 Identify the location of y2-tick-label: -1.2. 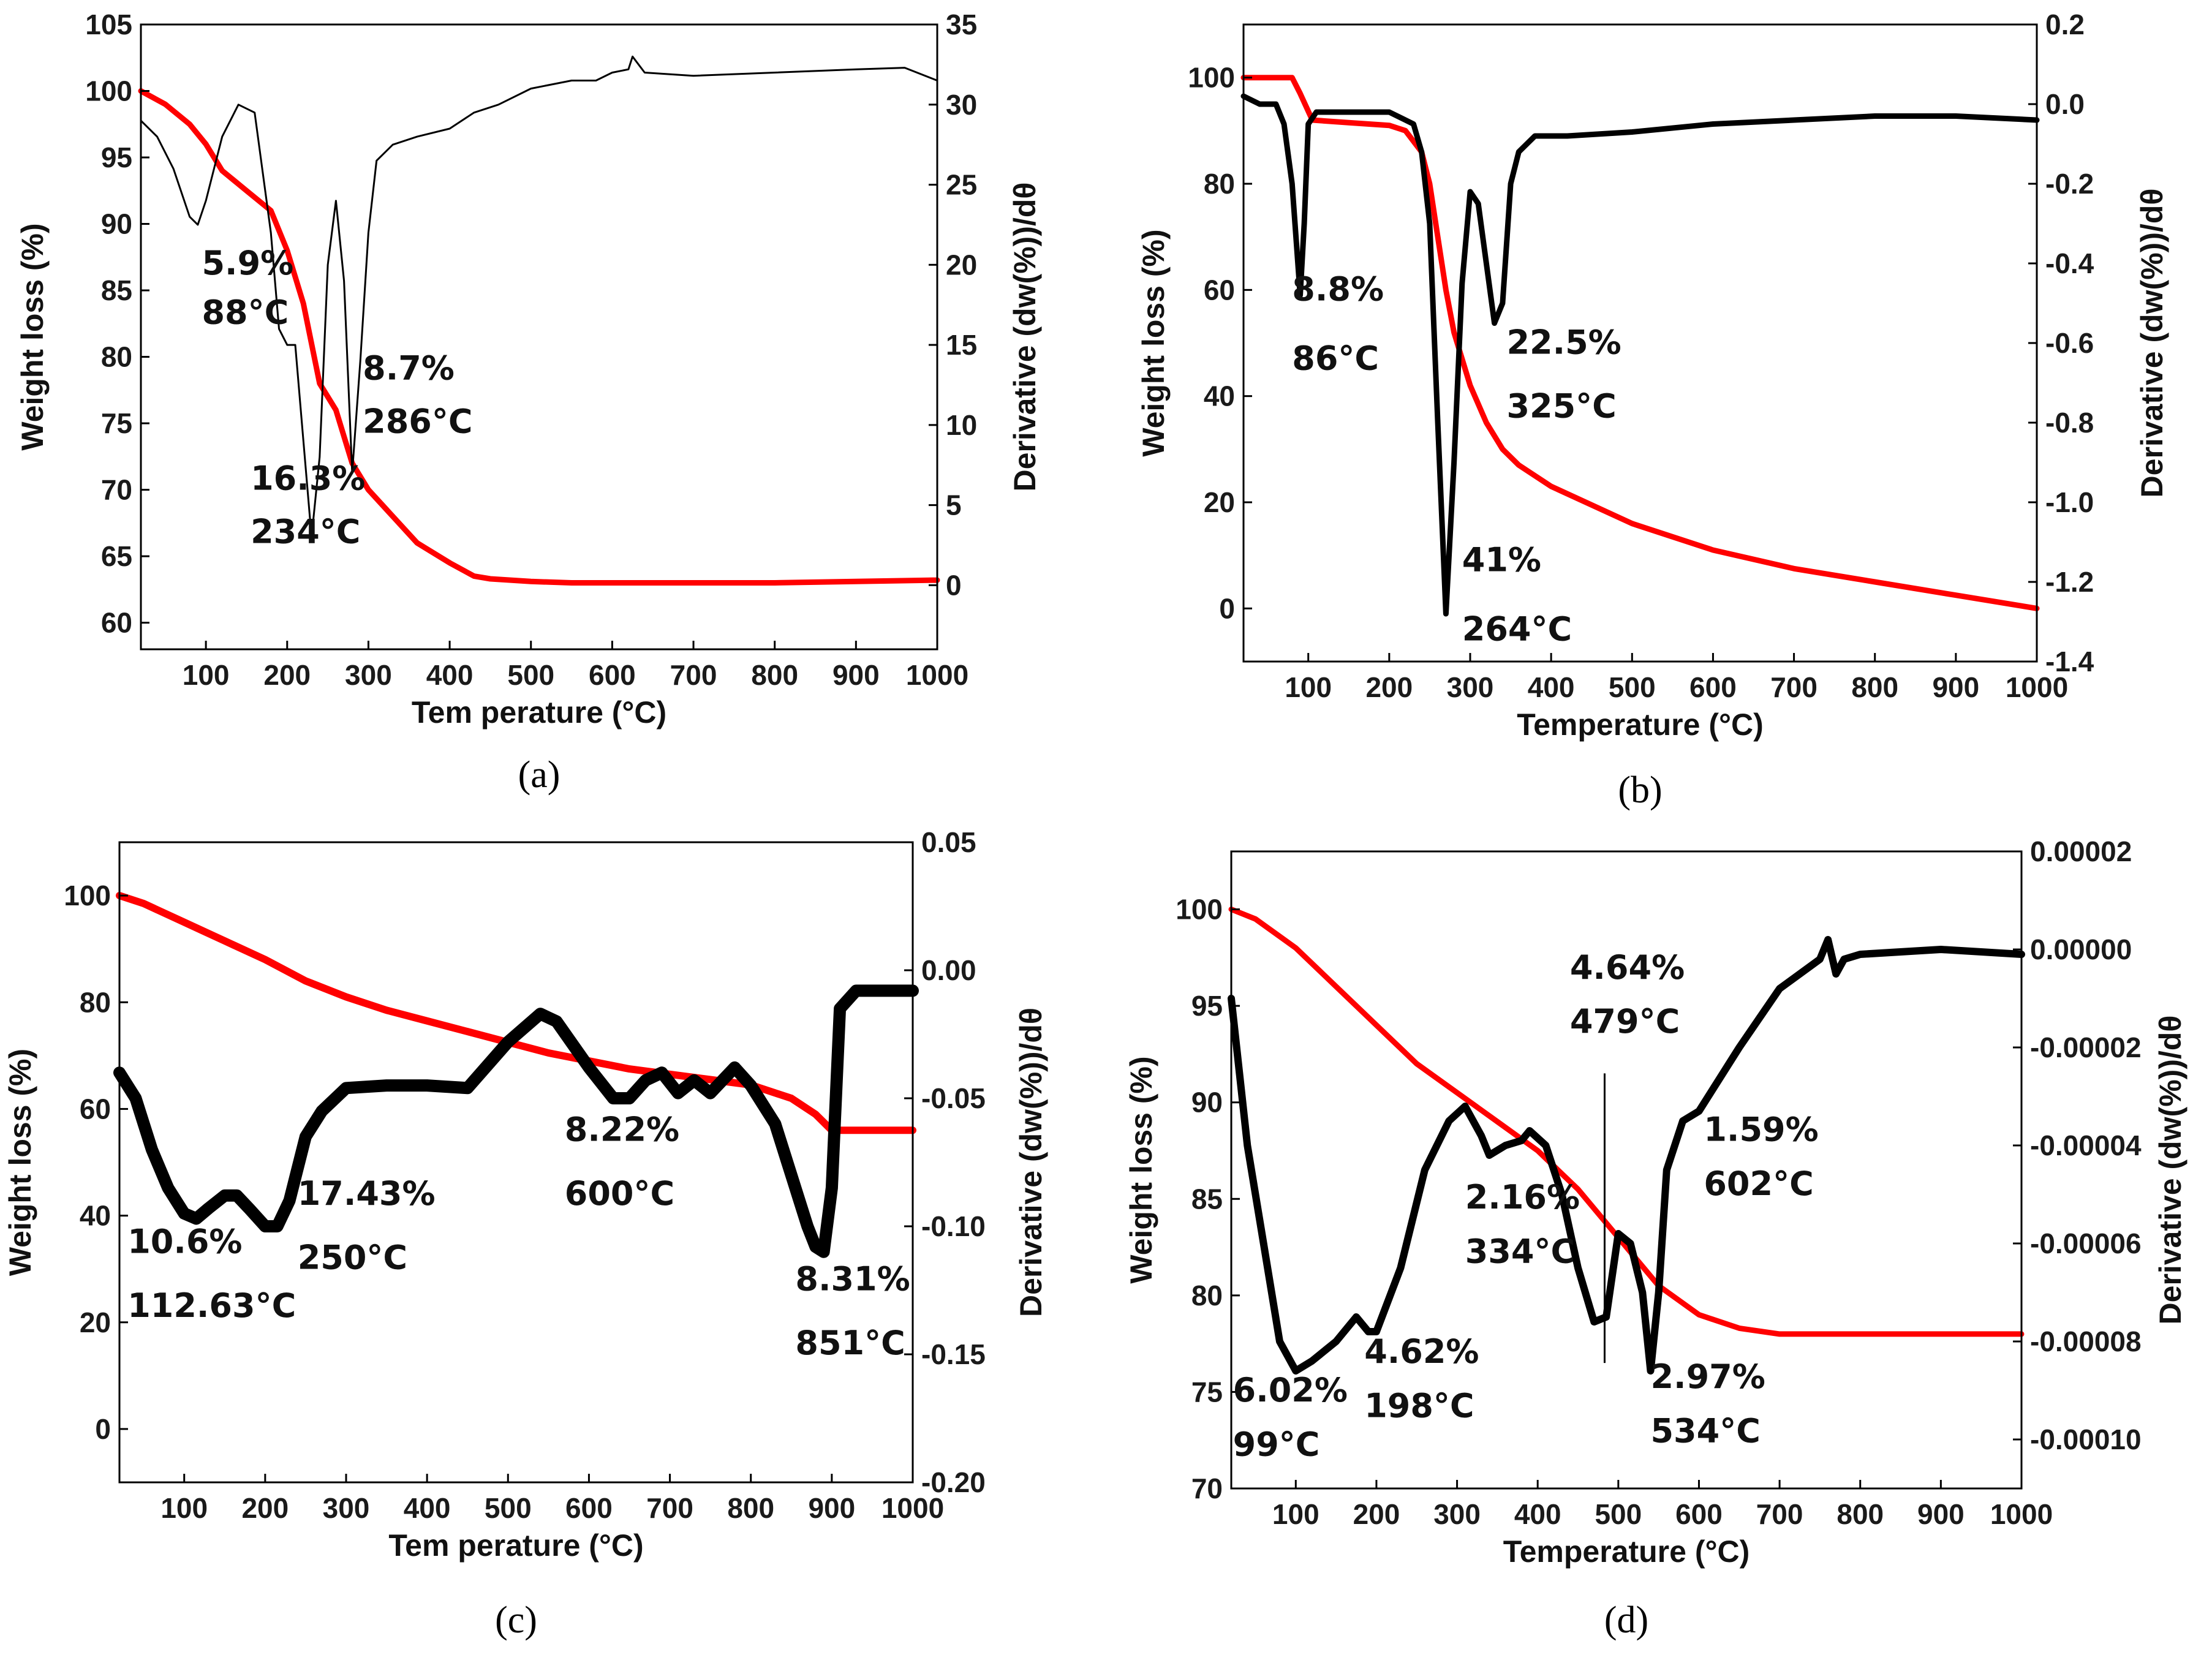
(2069, 582).